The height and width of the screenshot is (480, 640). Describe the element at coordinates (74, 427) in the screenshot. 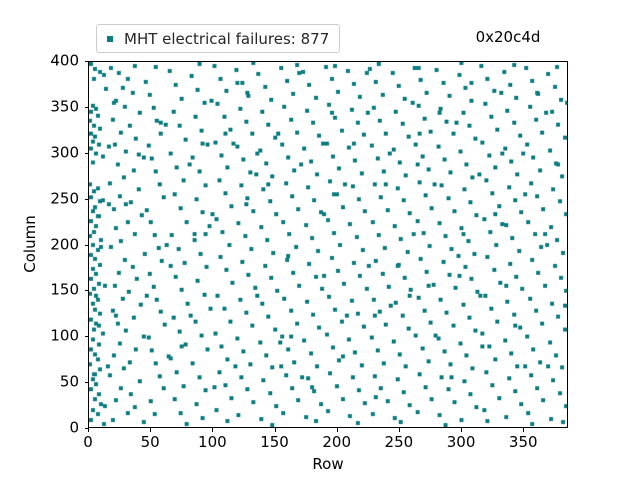

I see `y-tick-label: 0` at that location.